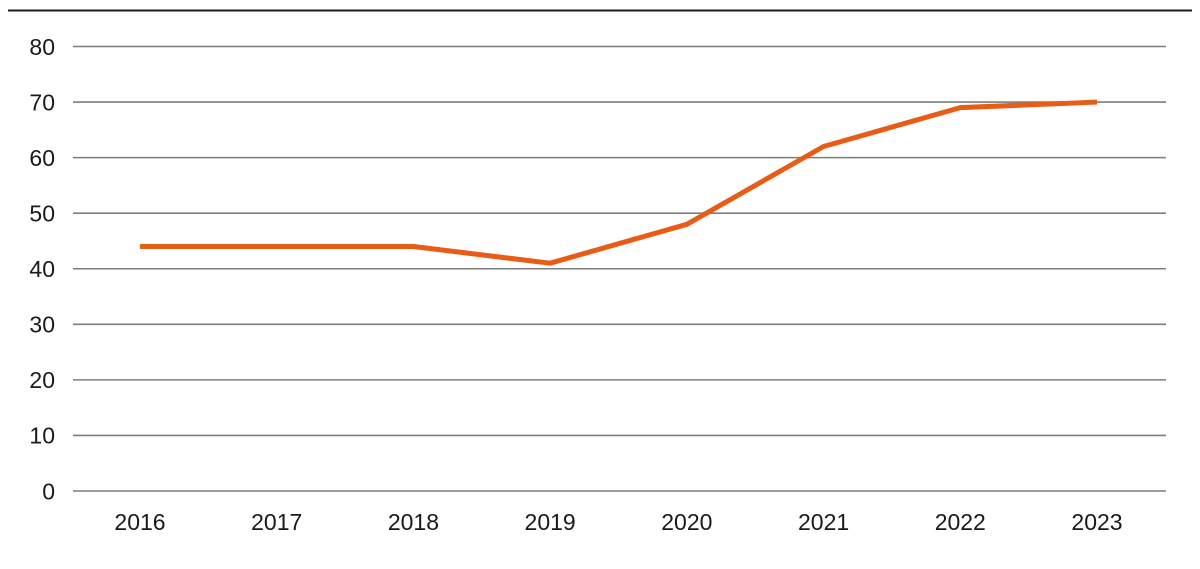  What do you see at coordinates (42, 436) in the screenshot?
I see `y-axis-tick-label: 10` at bounding box center [42, 436].